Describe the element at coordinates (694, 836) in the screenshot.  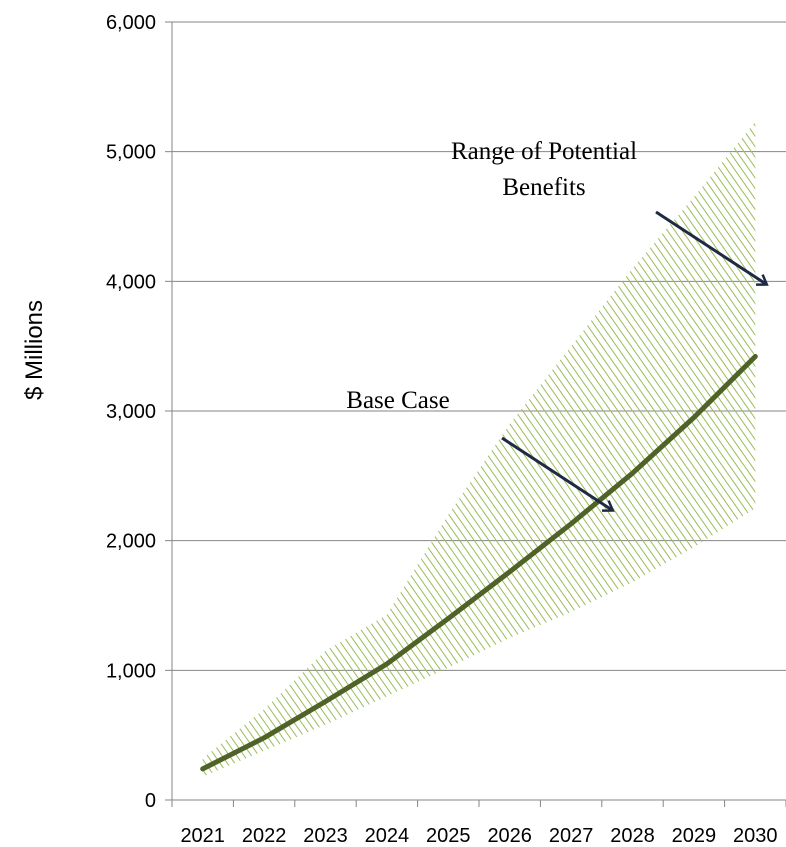
I see `x-tick-label: 2029` at that location.